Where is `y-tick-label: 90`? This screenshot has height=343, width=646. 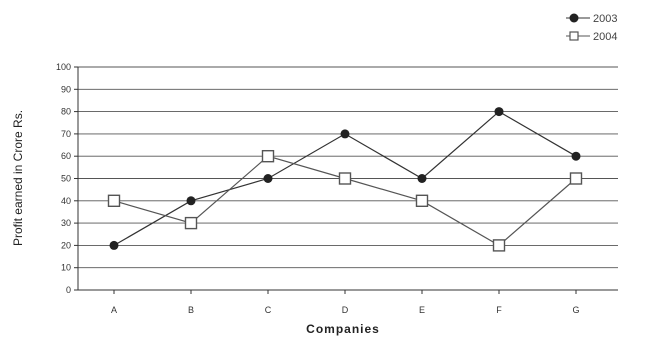
y-tick-label: 90 is located at coordinates (66, 89).